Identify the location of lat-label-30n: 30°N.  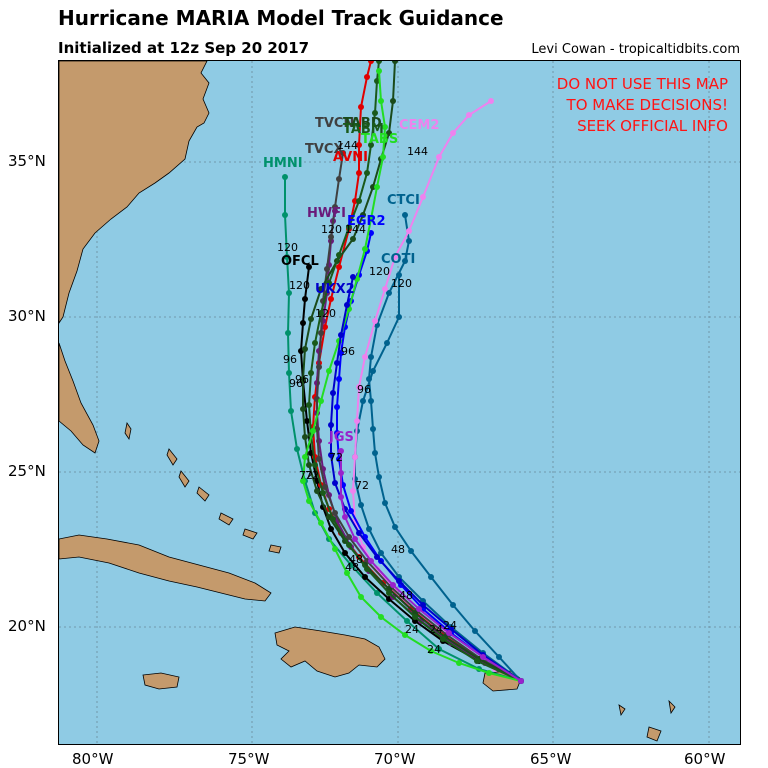
(27, 316).